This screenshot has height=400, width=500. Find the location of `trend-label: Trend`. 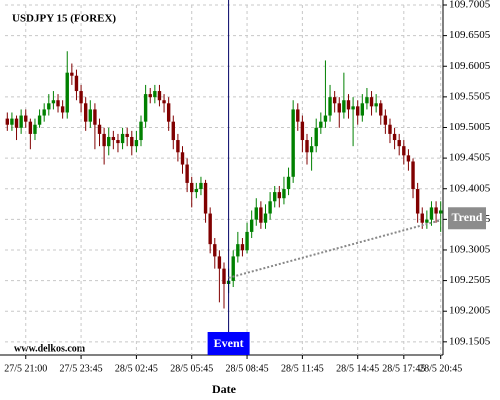

trend-label: Trend is located at coordinates (467, 217).